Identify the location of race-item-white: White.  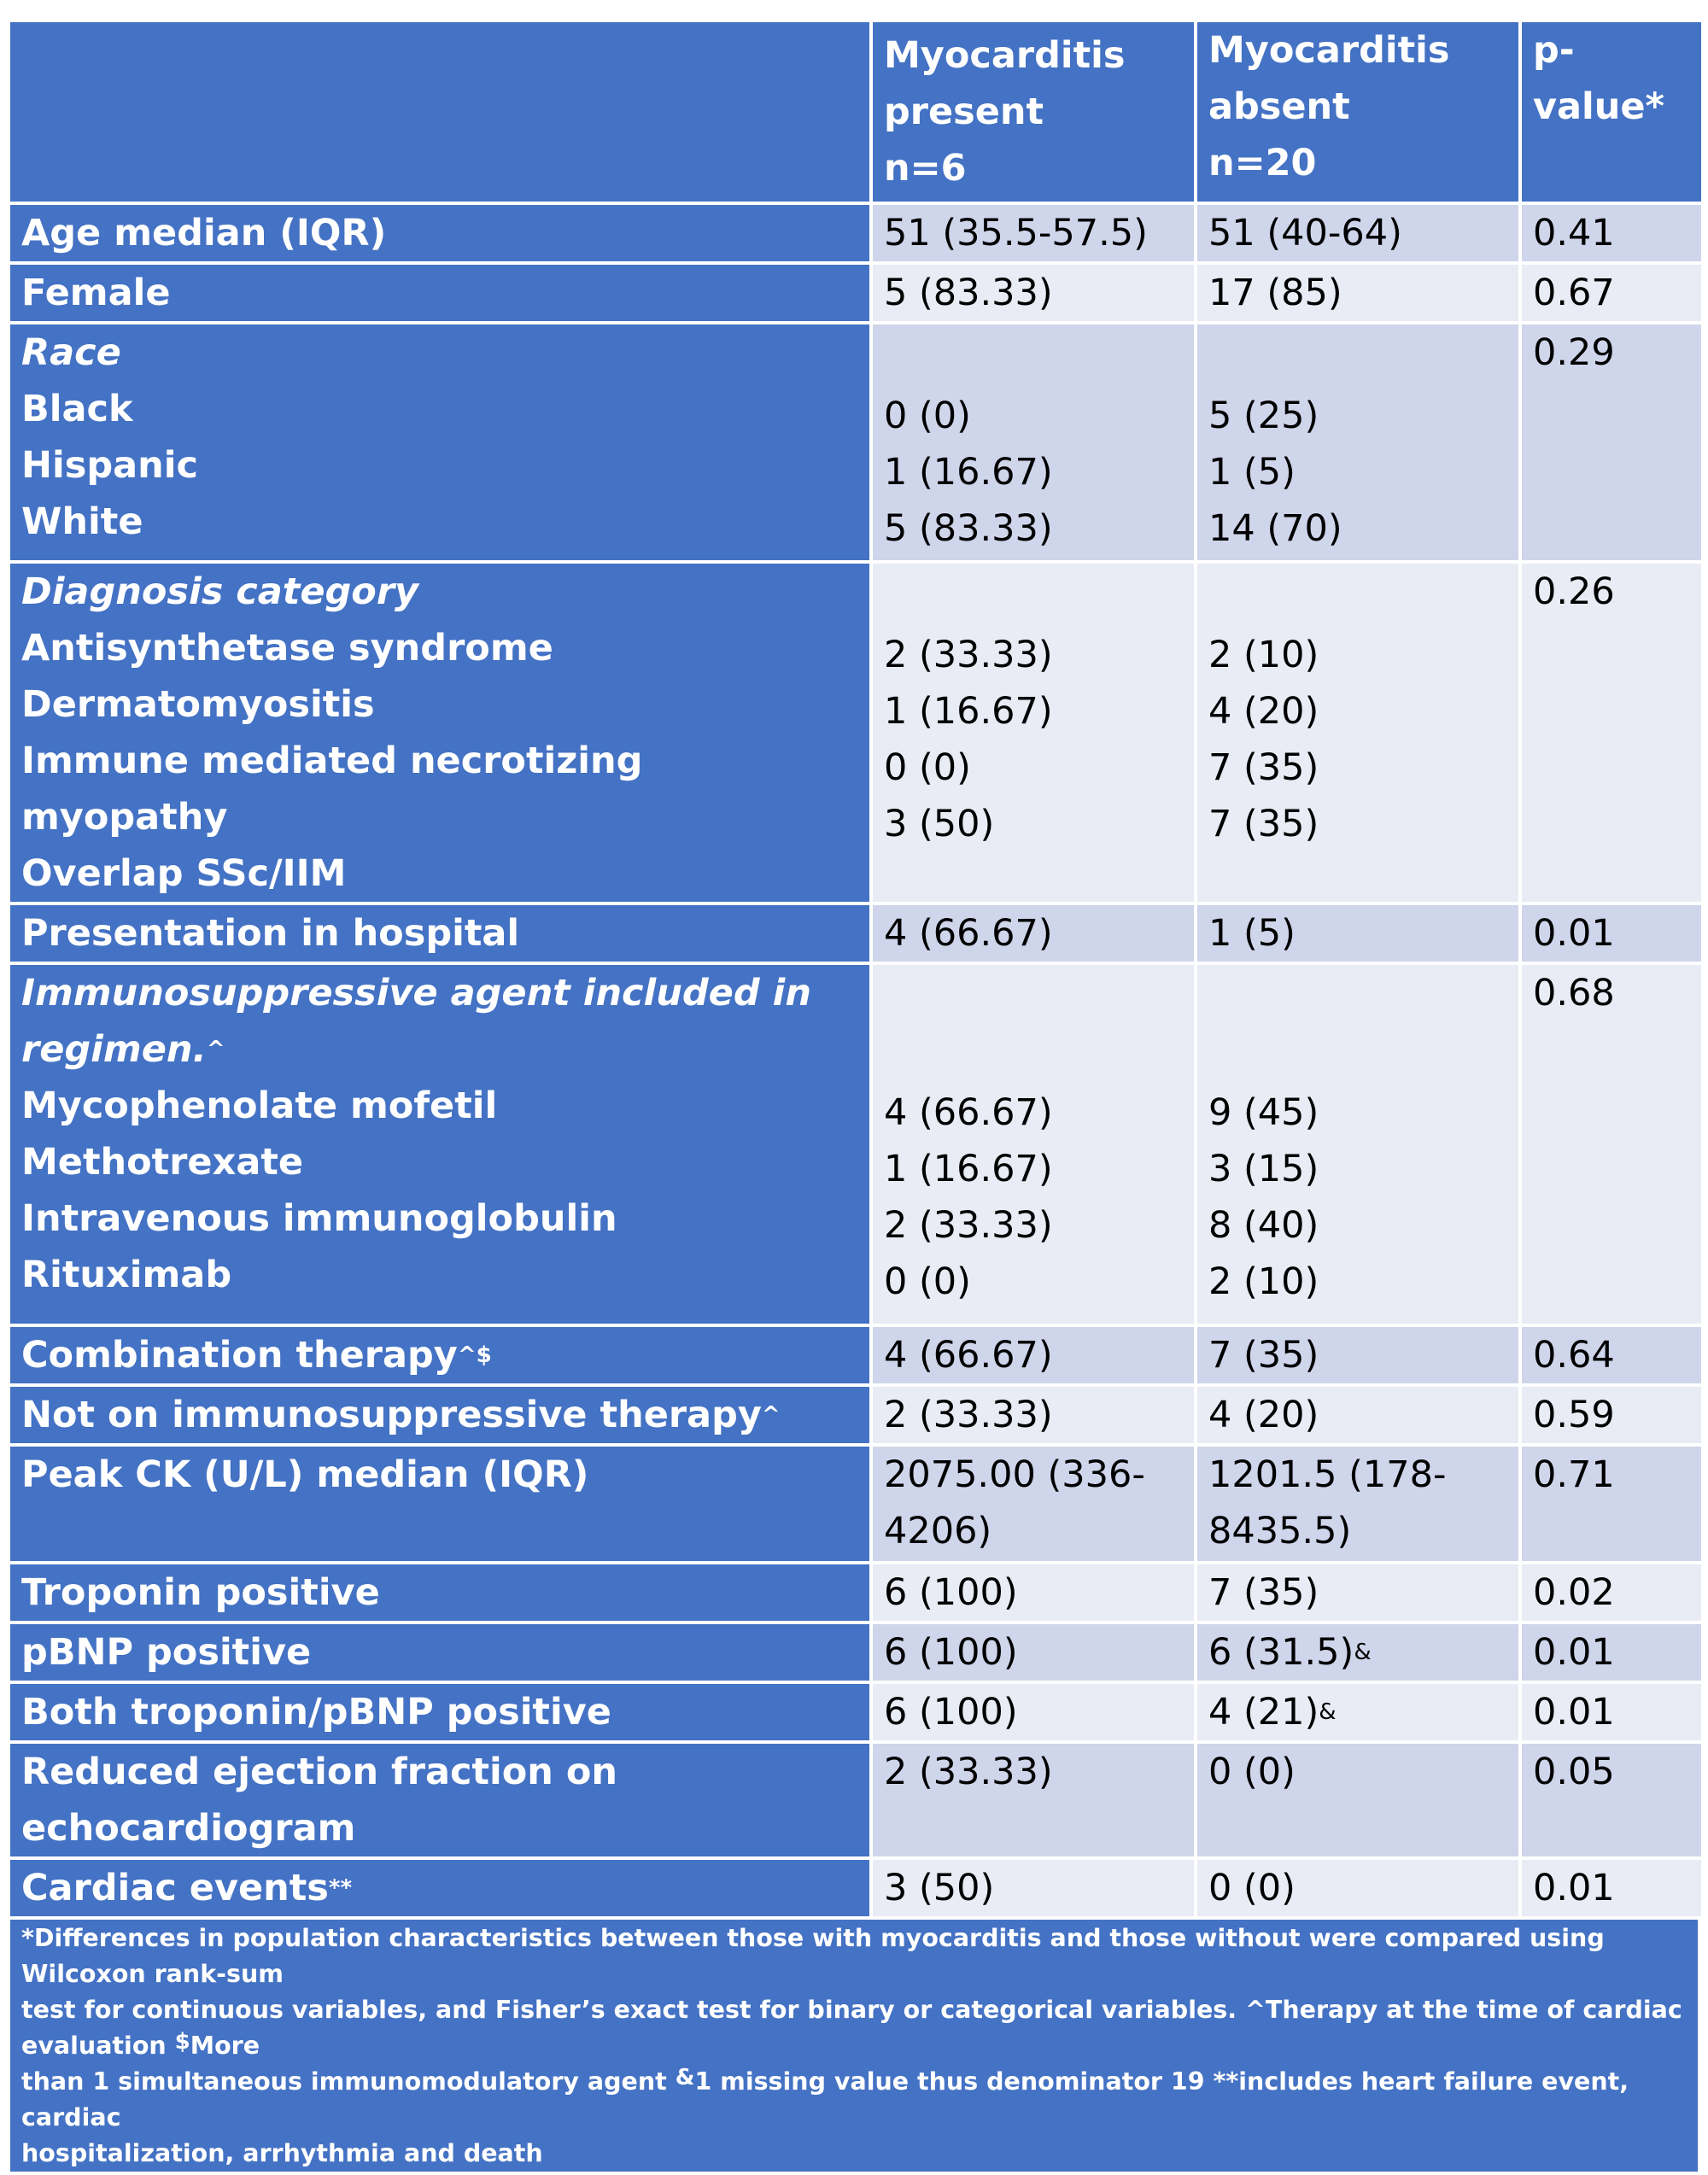
(82, 521).